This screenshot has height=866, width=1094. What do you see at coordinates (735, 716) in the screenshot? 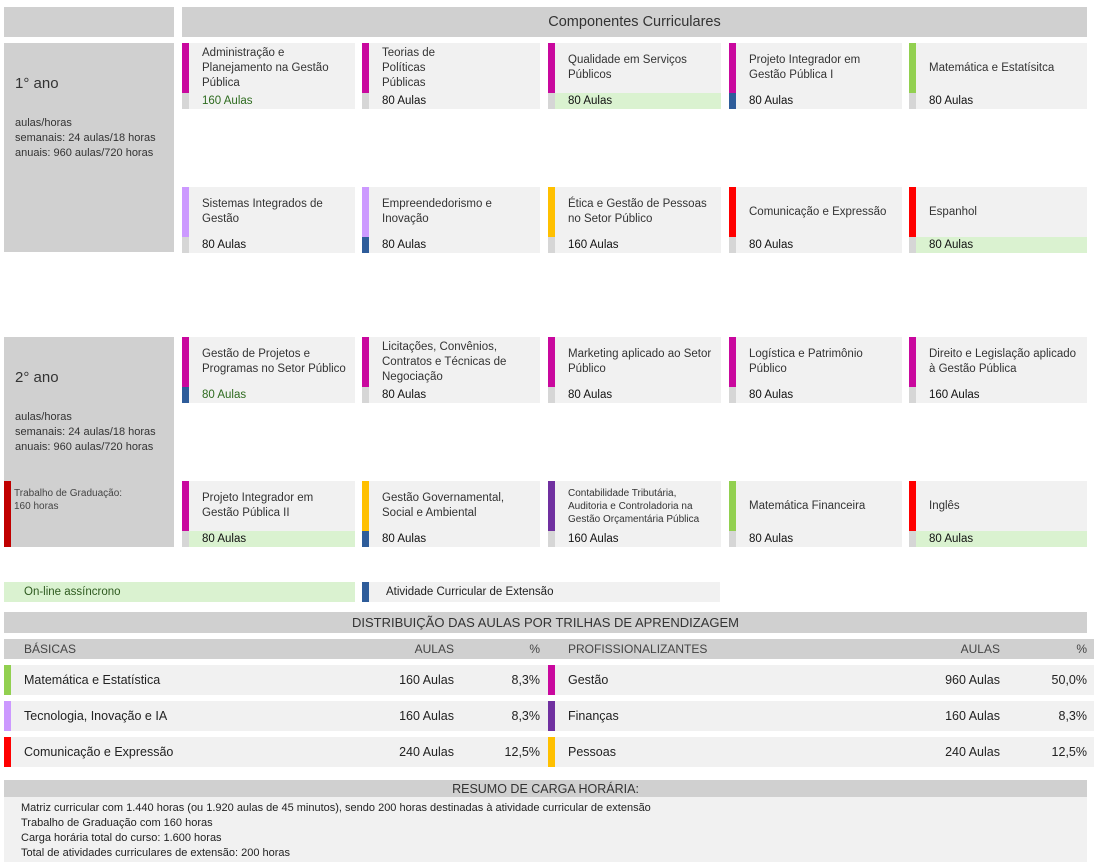
I see `track-row-name: Finanças` at bounding box center [735, 716].